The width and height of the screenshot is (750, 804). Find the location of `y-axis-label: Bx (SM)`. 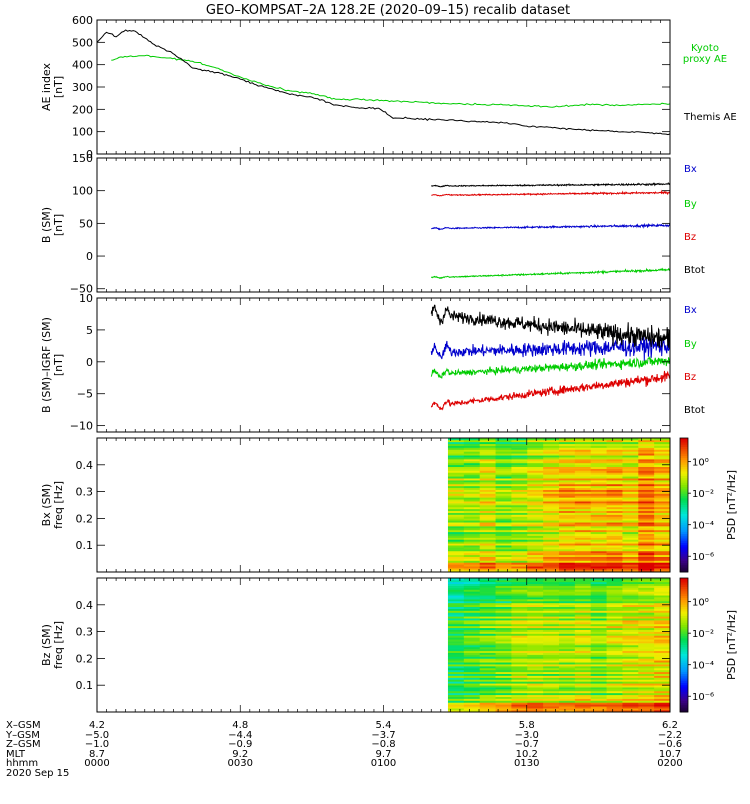

y-axis-label: Bx (SM) is located at coordinates (46, 505).